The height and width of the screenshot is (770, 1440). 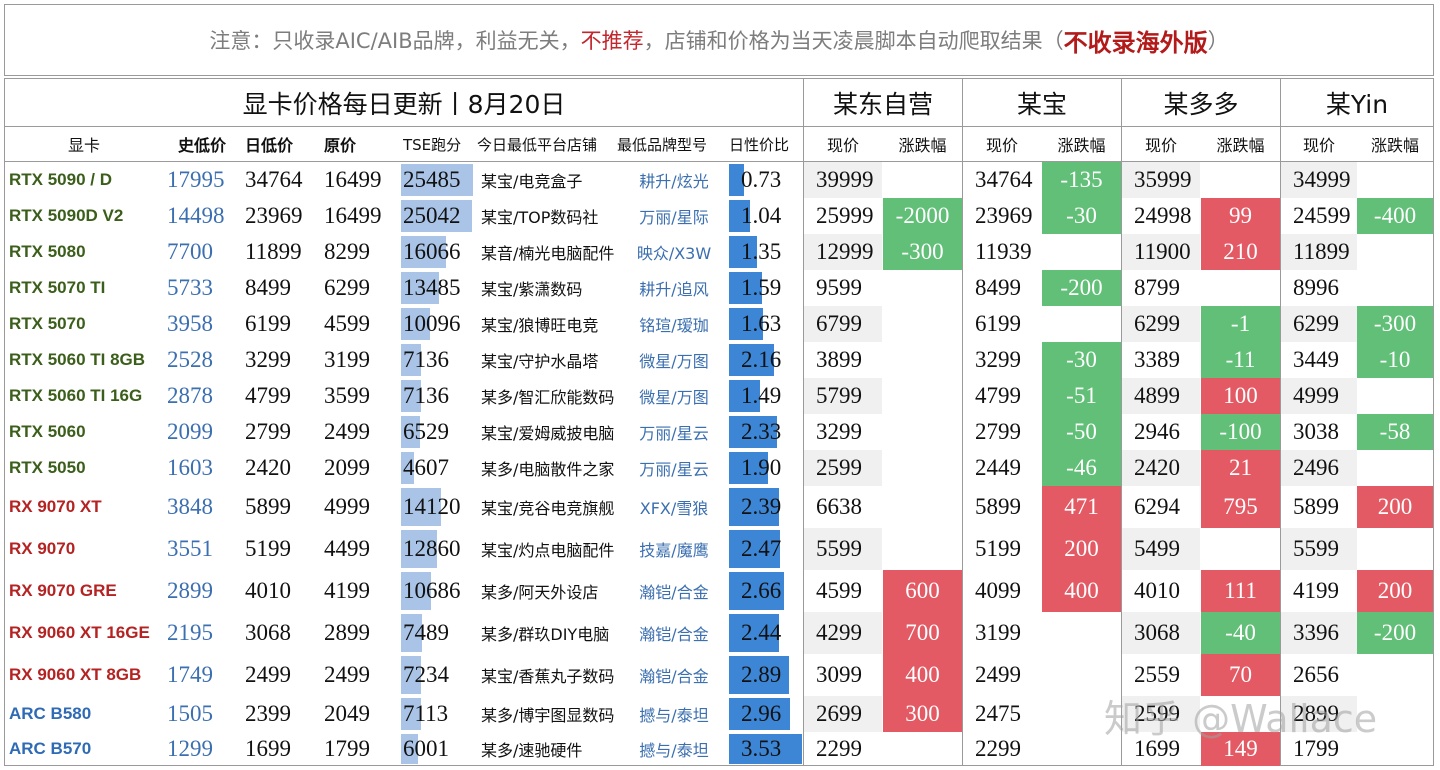 What do you see at coordinates (1161, 180) in the screenshot?
I see `pdd-current-price: 35999` at bounding box center [1161, 180].